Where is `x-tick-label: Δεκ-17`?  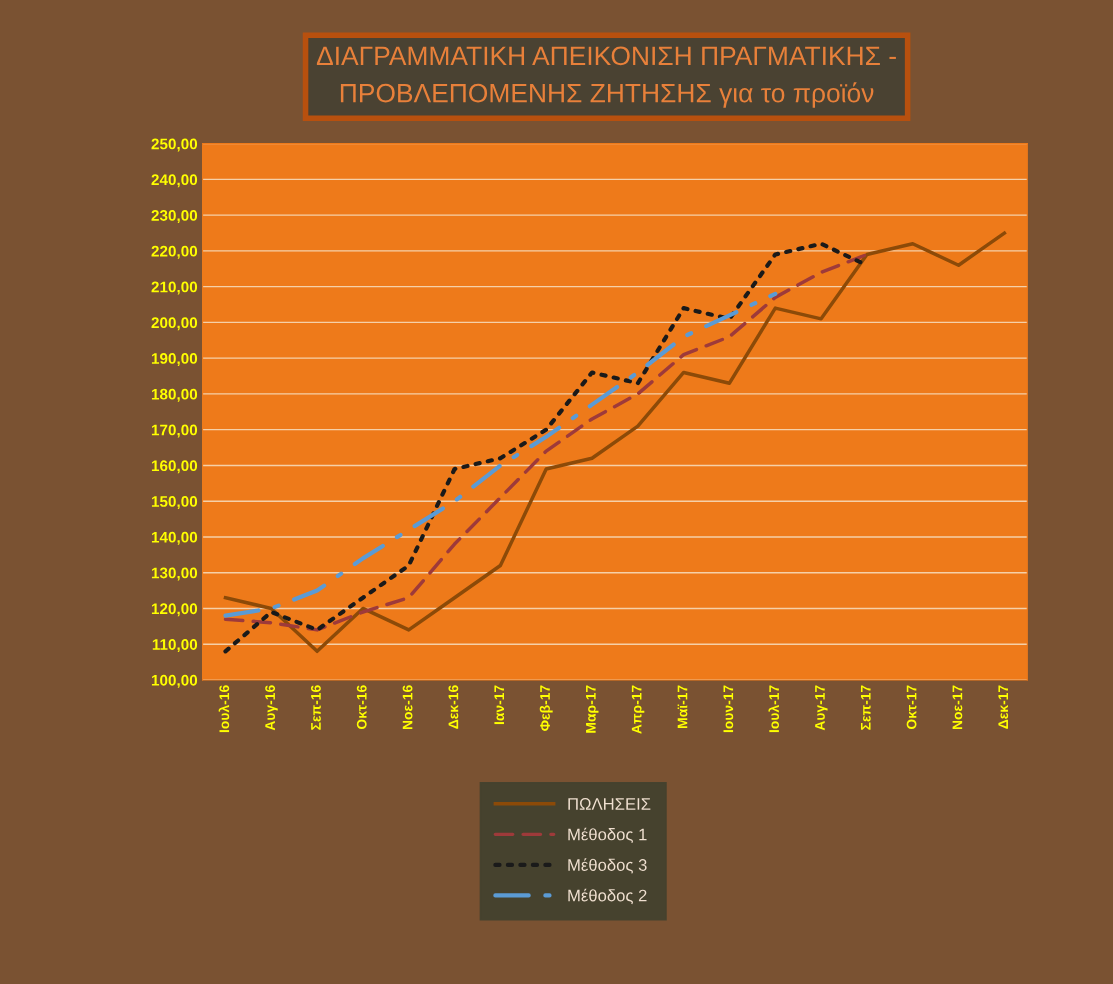 x-tick-label: Δεκ-17 is located at coordinates (1003, 707).